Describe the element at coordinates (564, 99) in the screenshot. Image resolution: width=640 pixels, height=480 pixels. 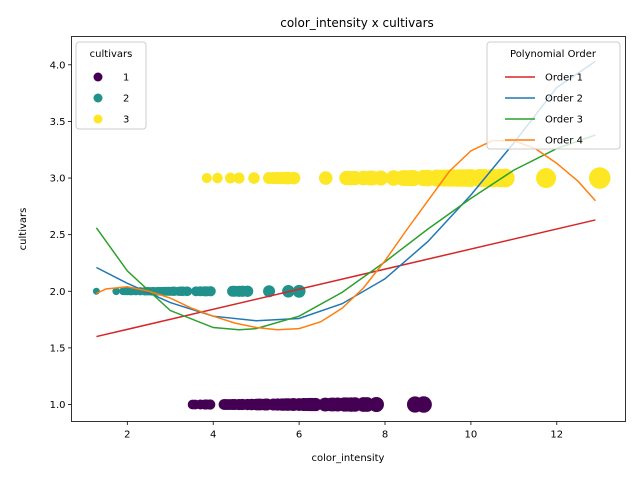
I see `legend-poly-label-2: Order 2` at that location.